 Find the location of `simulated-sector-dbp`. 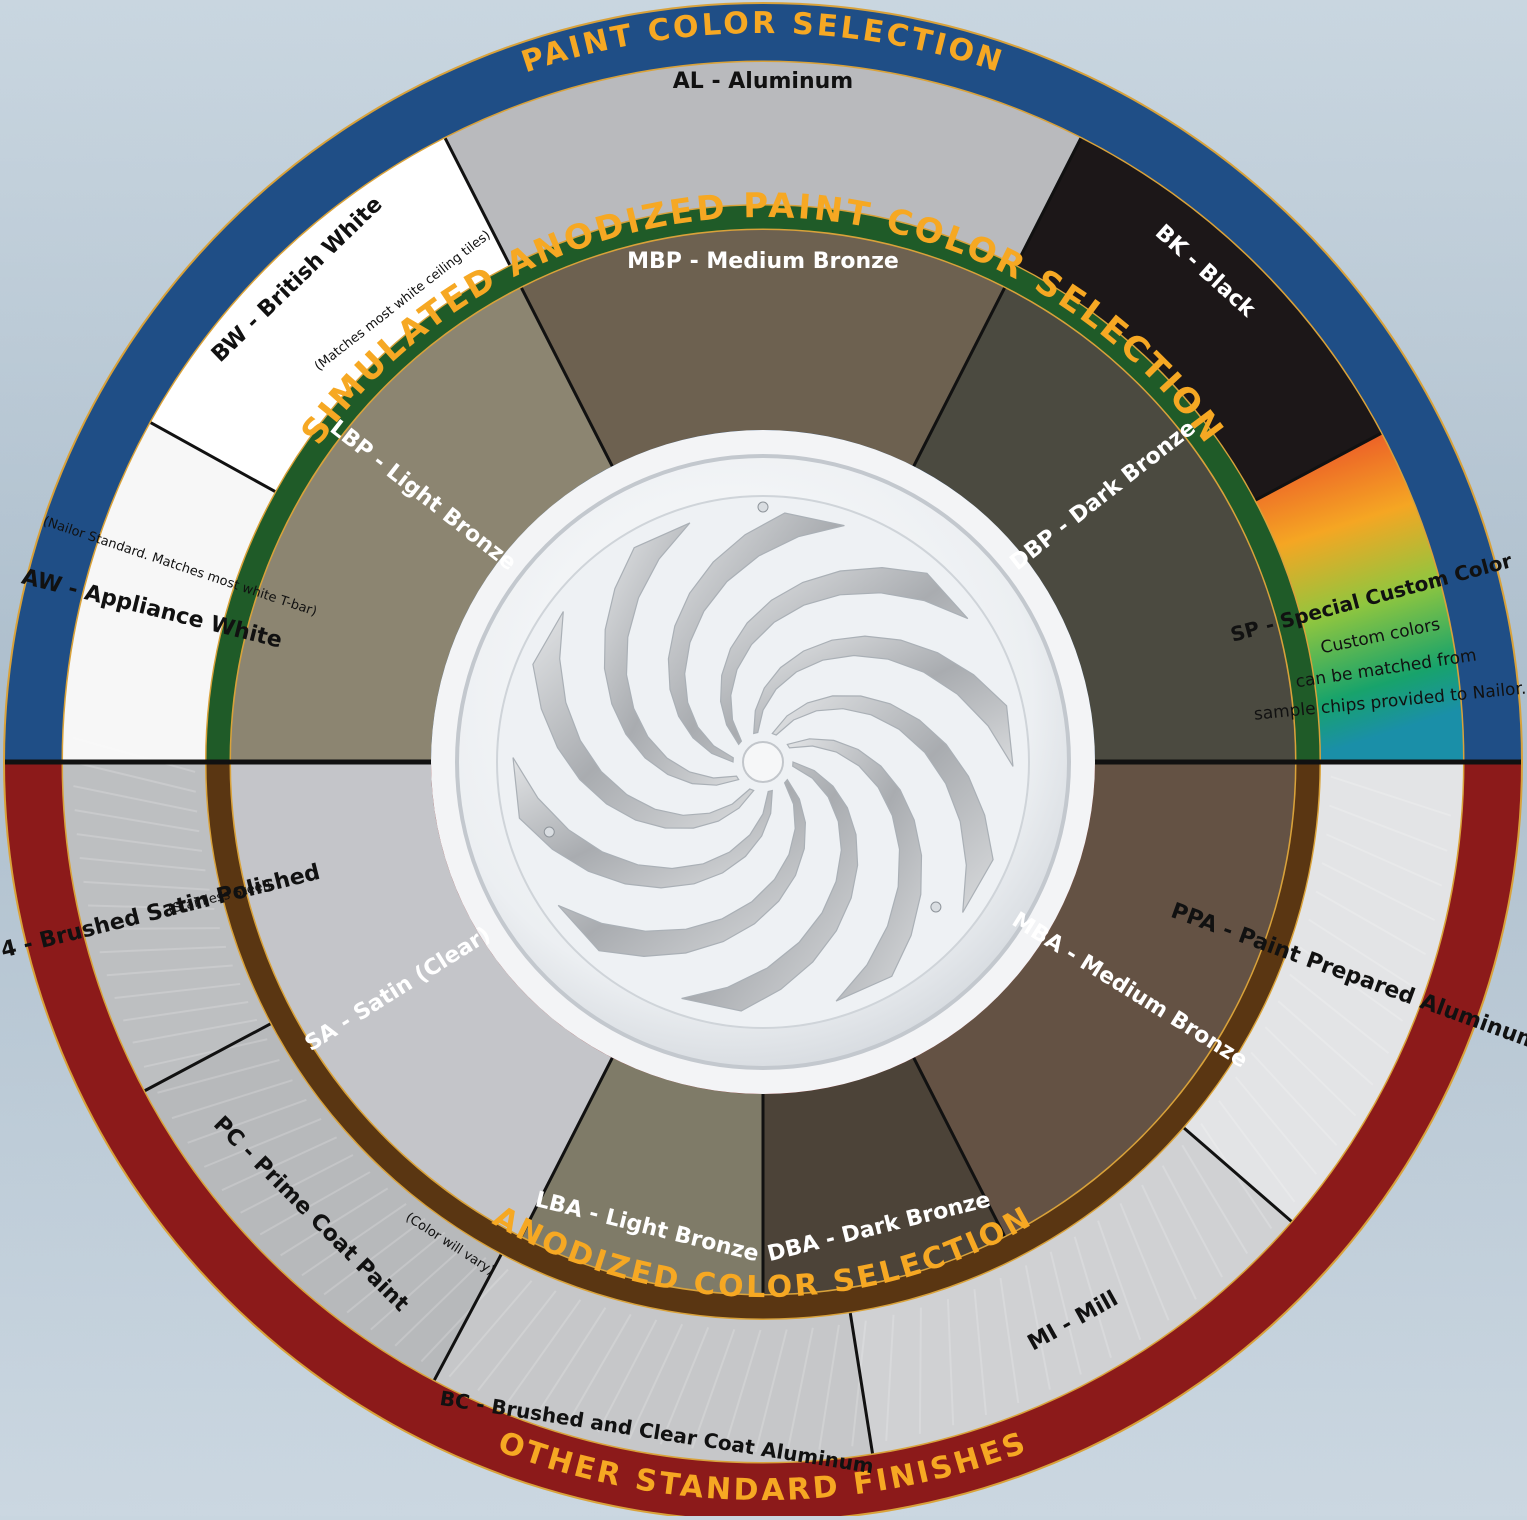

simulated-sector-dbp is located at coordinates (1104, 524).